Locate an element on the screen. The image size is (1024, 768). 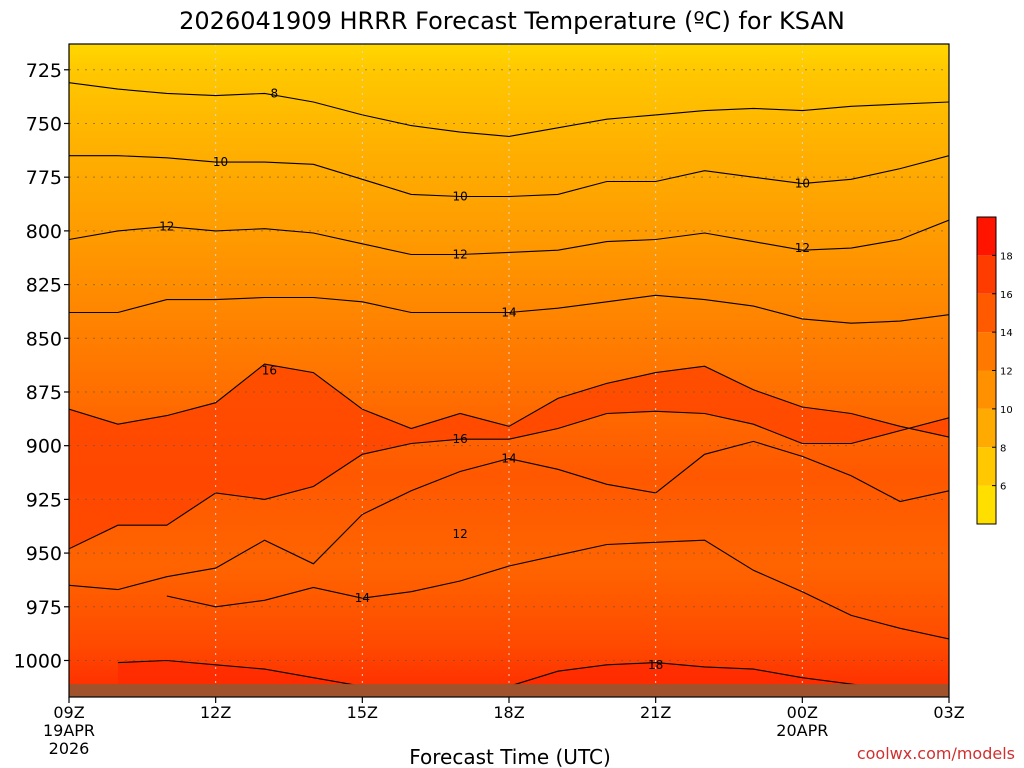
x-tick-date-09Z: 19APR is located at coordinates (69, 730).